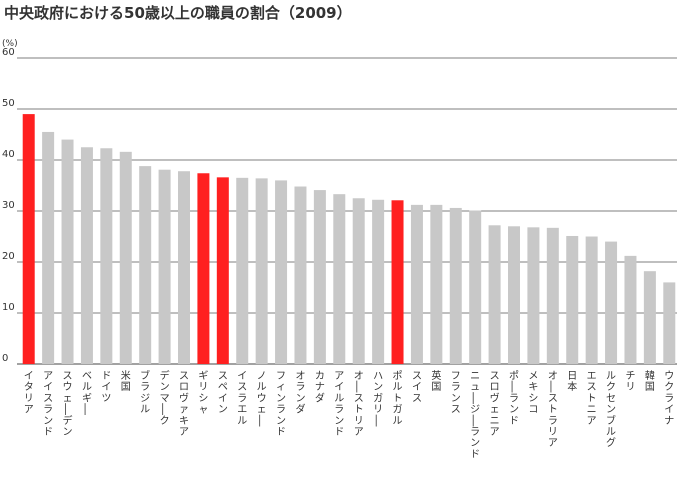 The height and width of the screenshot is (480, 680). What do you see at coordinates (8, 256) in the screenshot?
I see `y-tick-label: 20` at bounding box center [8, 256].